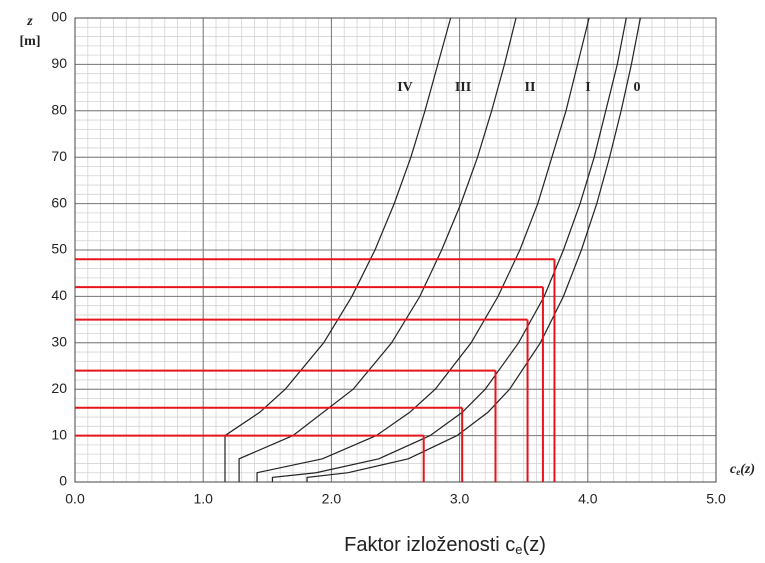 This screenshot has width=765, height=563. What do you see at coordinates (530, 87) in the screenshot?
I see `curve-label: II` at bounding box center [530, 87].